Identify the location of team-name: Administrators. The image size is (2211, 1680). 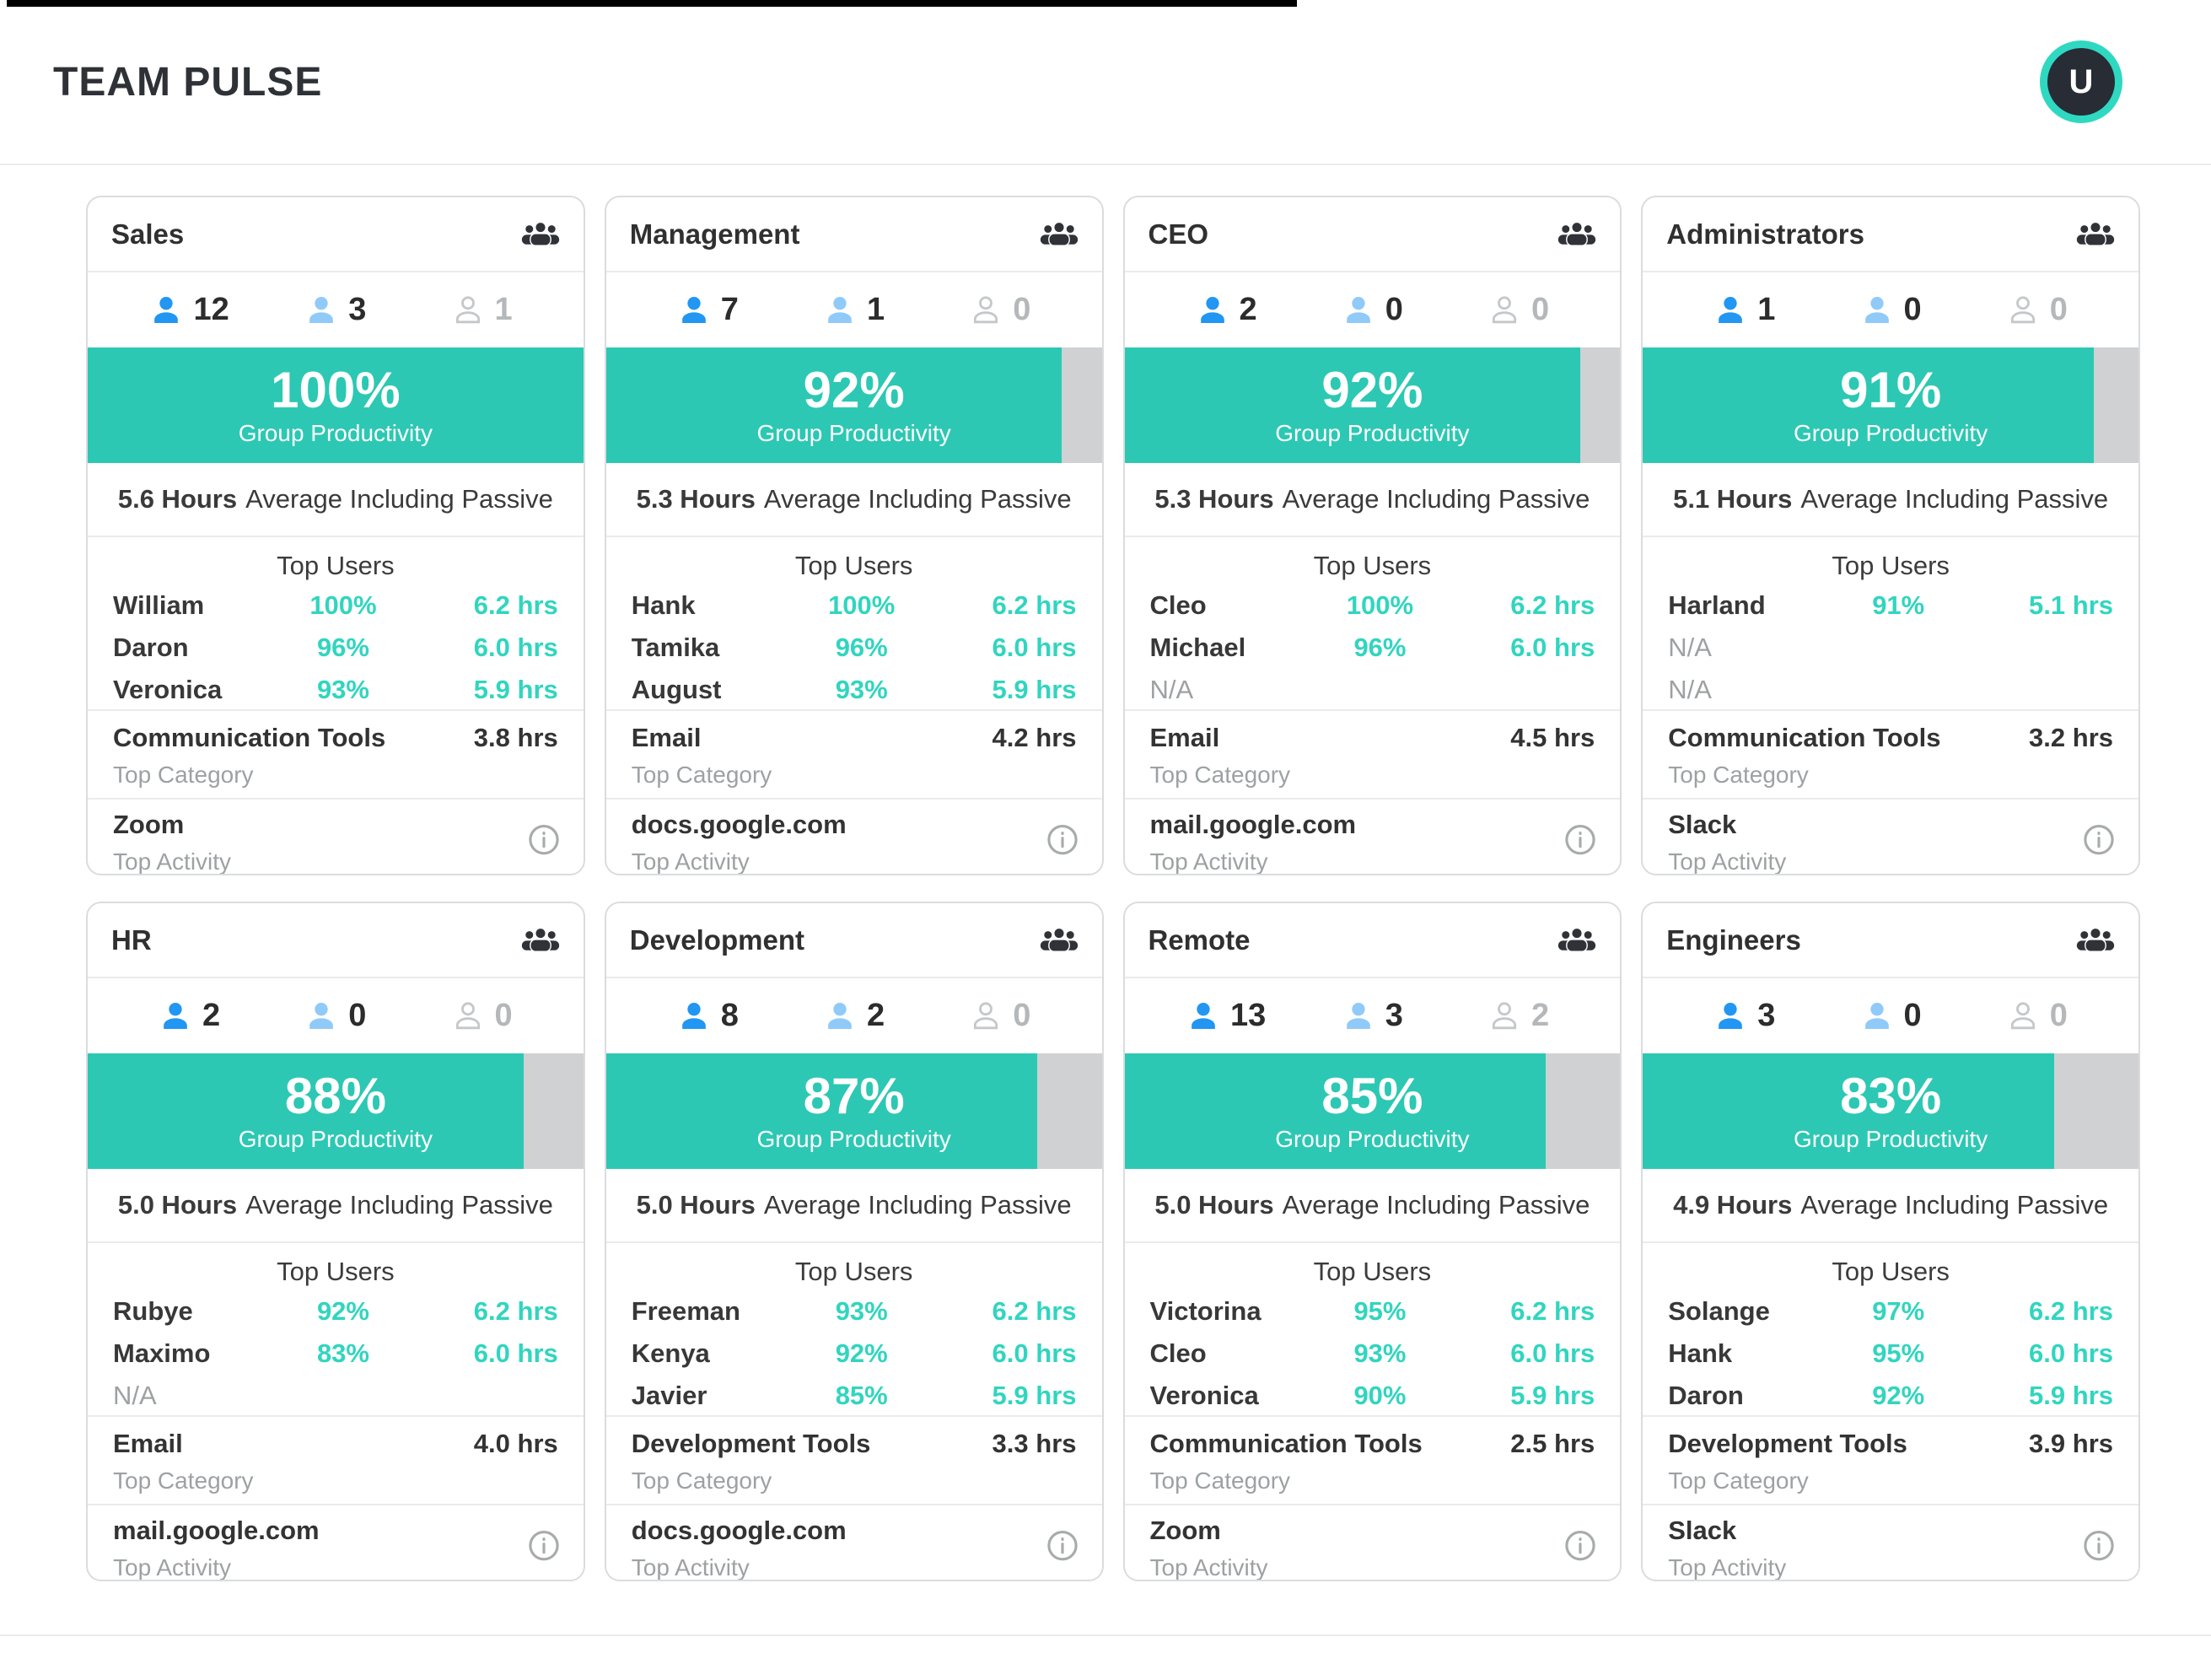
(1765, 234).